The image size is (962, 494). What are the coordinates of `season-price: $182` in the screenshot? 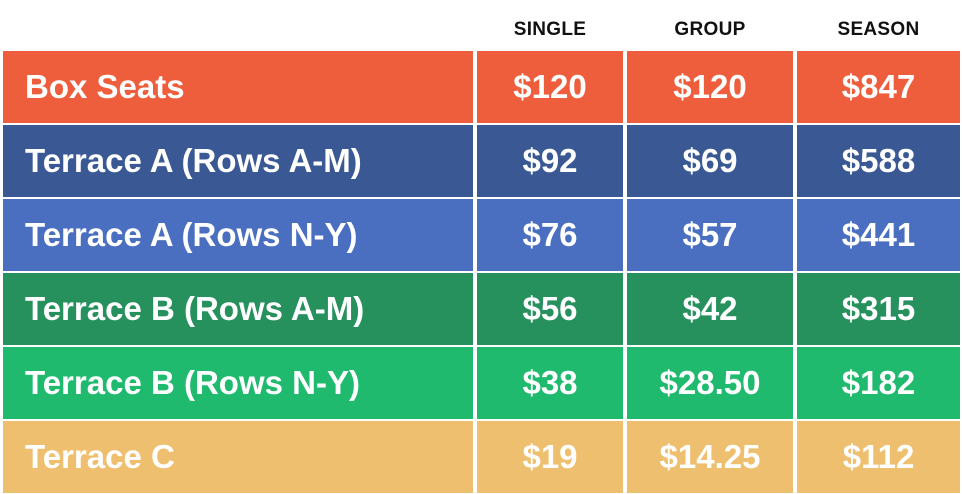 It's located at (878, 383).